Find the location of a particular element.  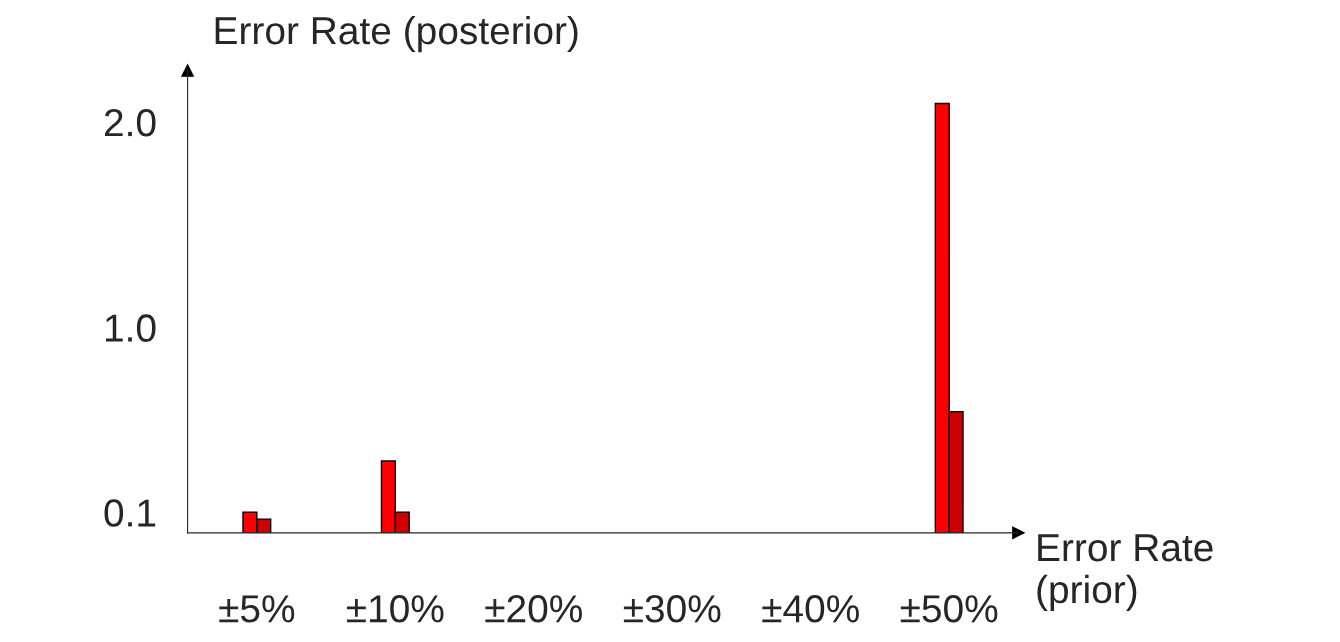

y-tick-label: 0.1 is located at coordinates (130, 513).